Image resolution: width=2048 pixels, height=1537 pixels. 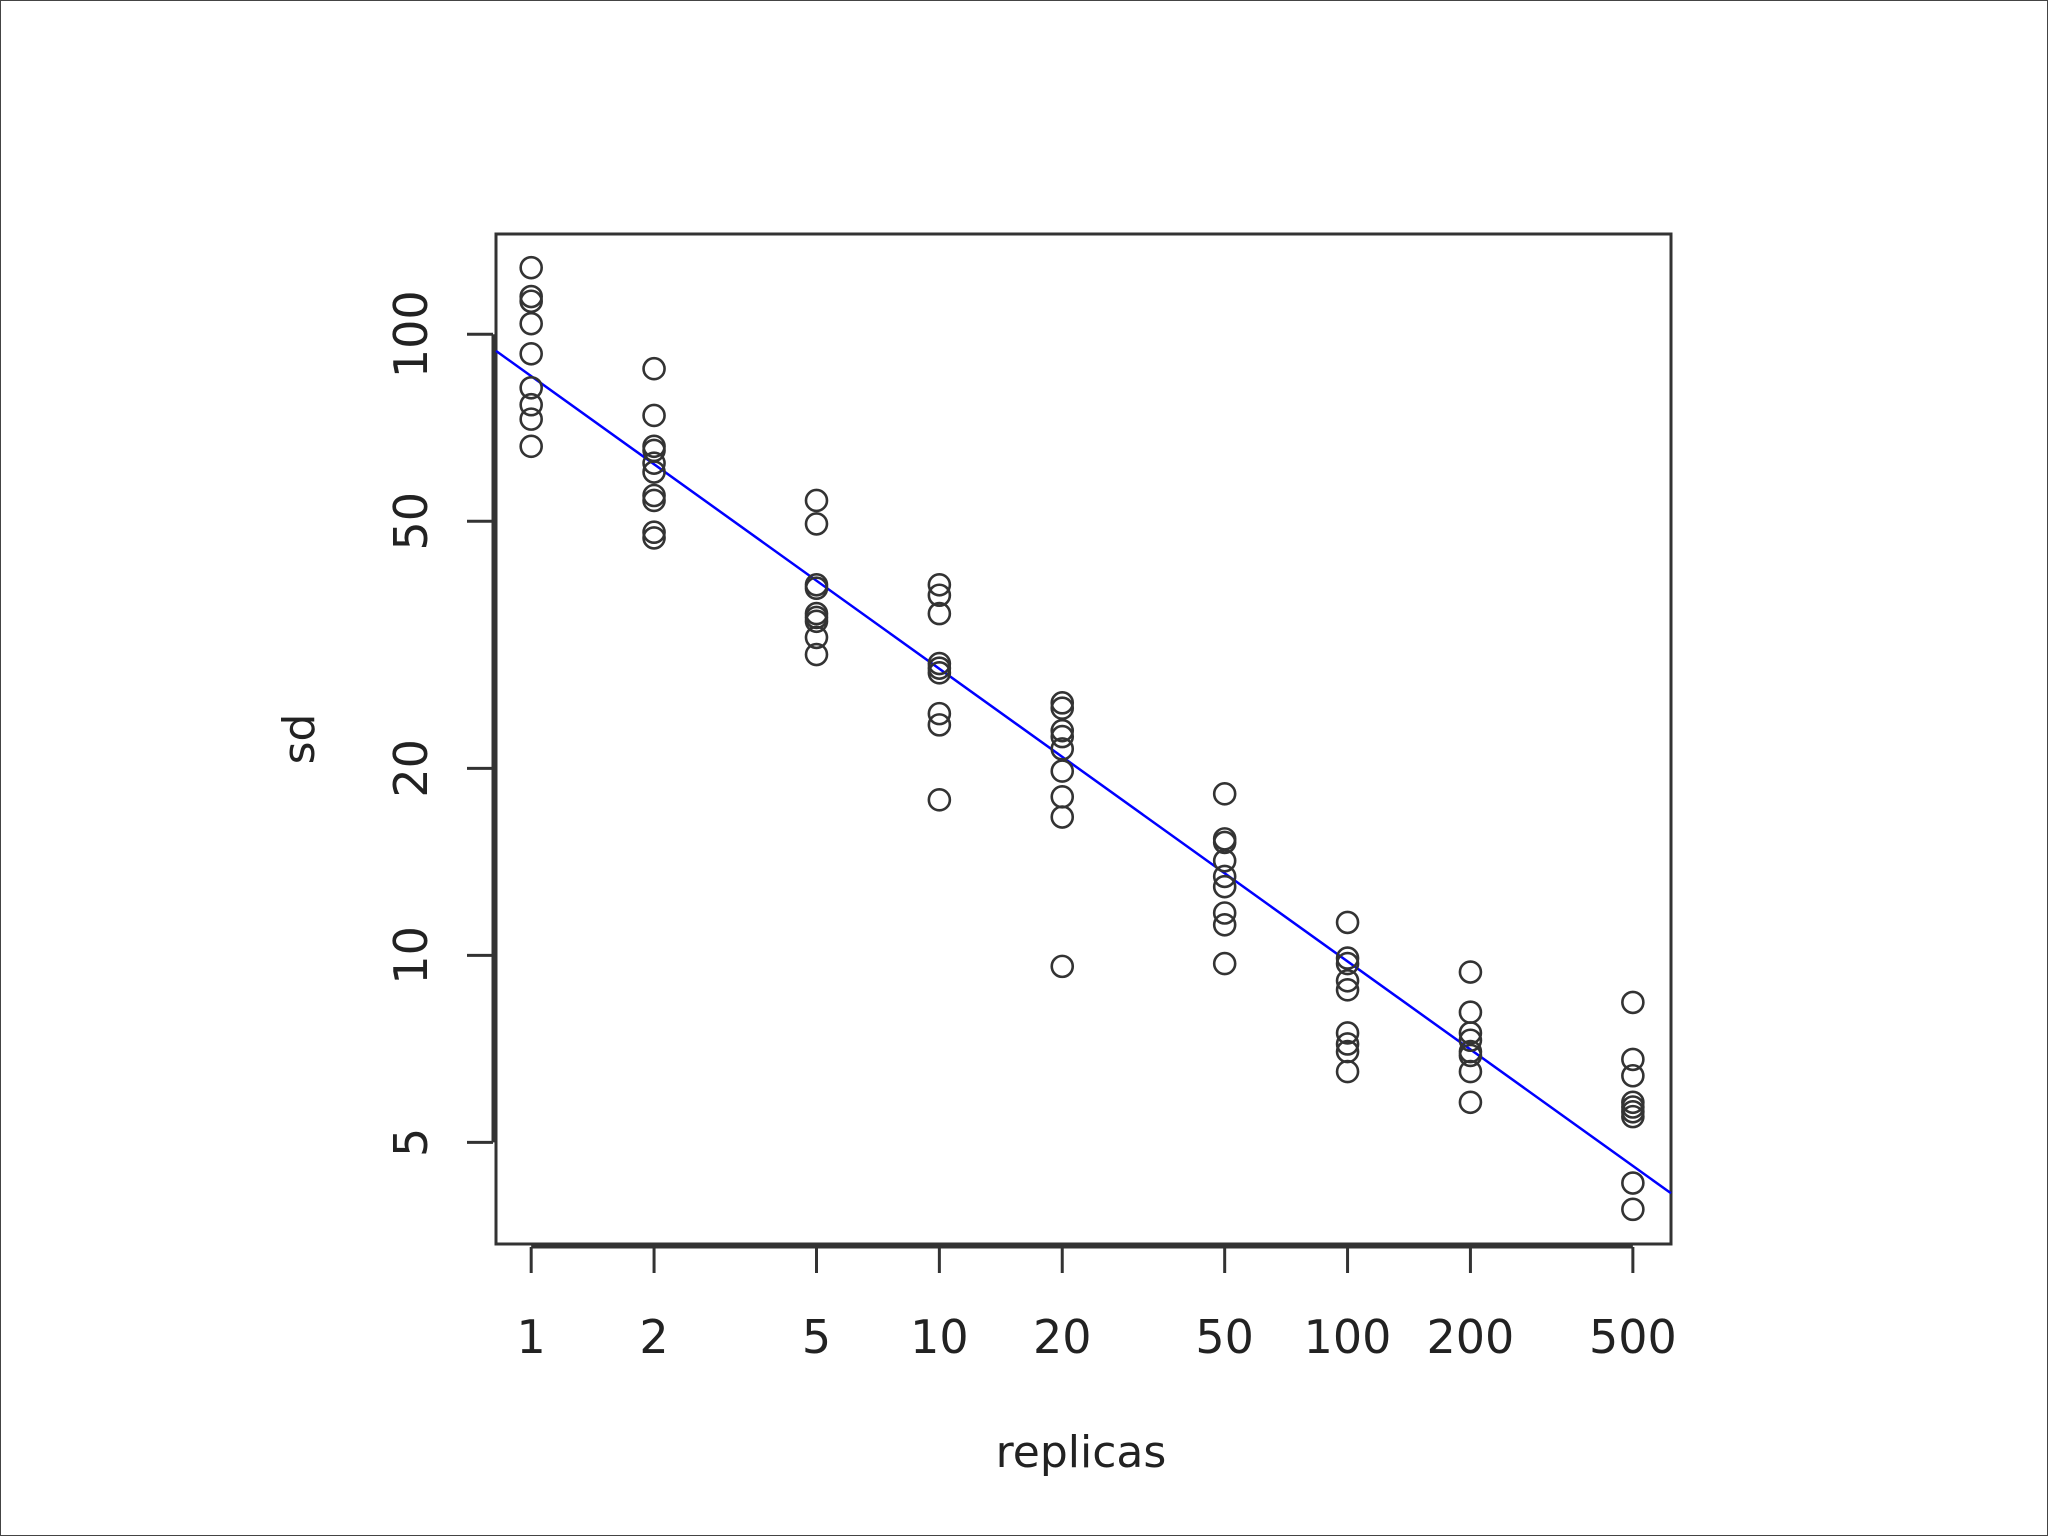 I want to click on y-tick-label: 20, so click(x=411, y=768).